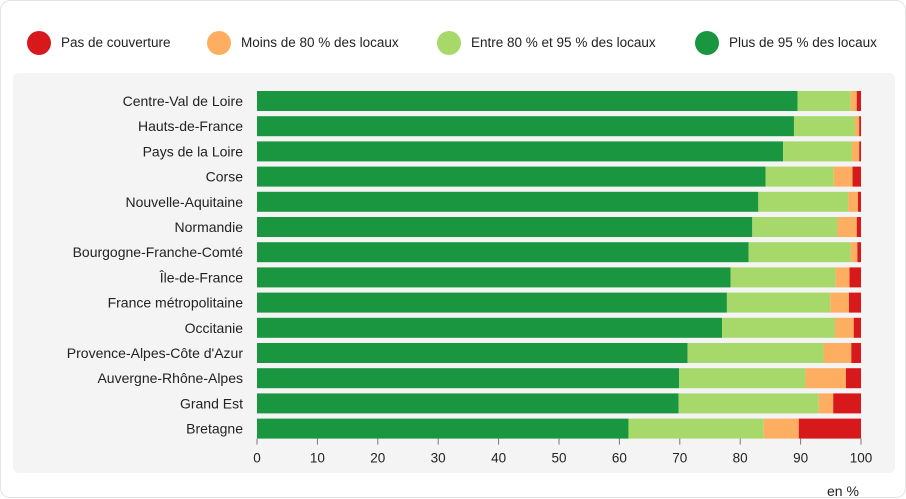 This screenshot has width=906, height=499. I want to click on x-tick-label: 10, so click(317, 458).